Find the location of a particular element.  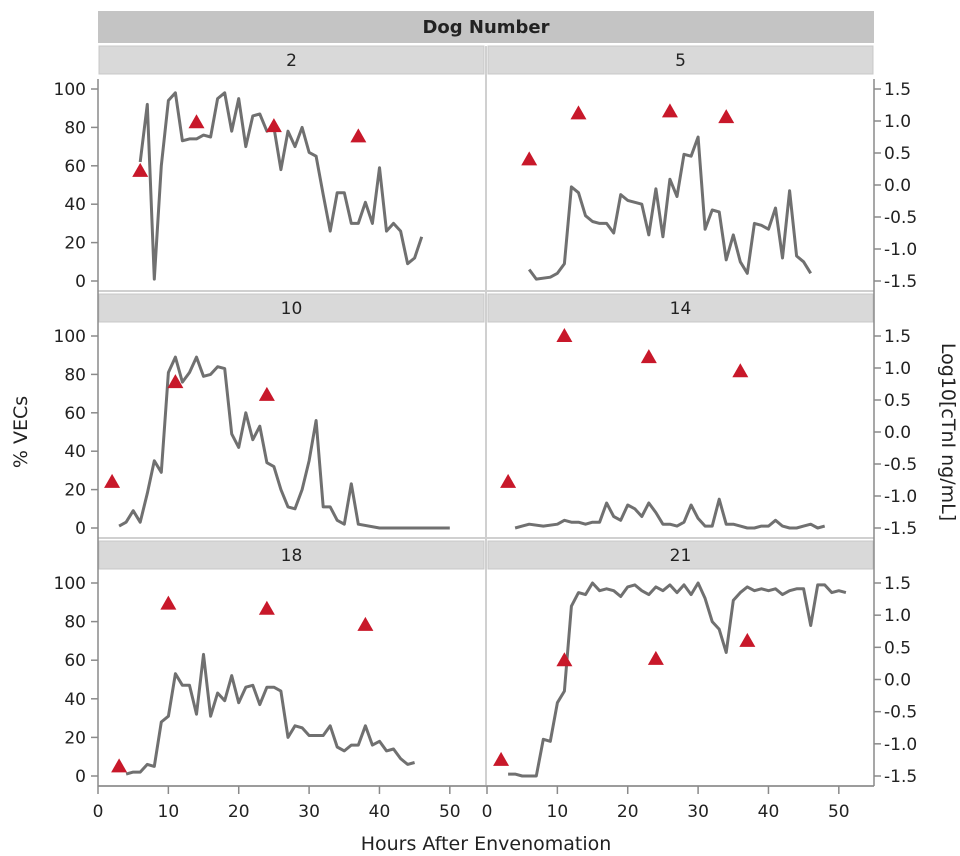

x-axis-title: Hours After Envenomation is located at coordinates (486, 842).